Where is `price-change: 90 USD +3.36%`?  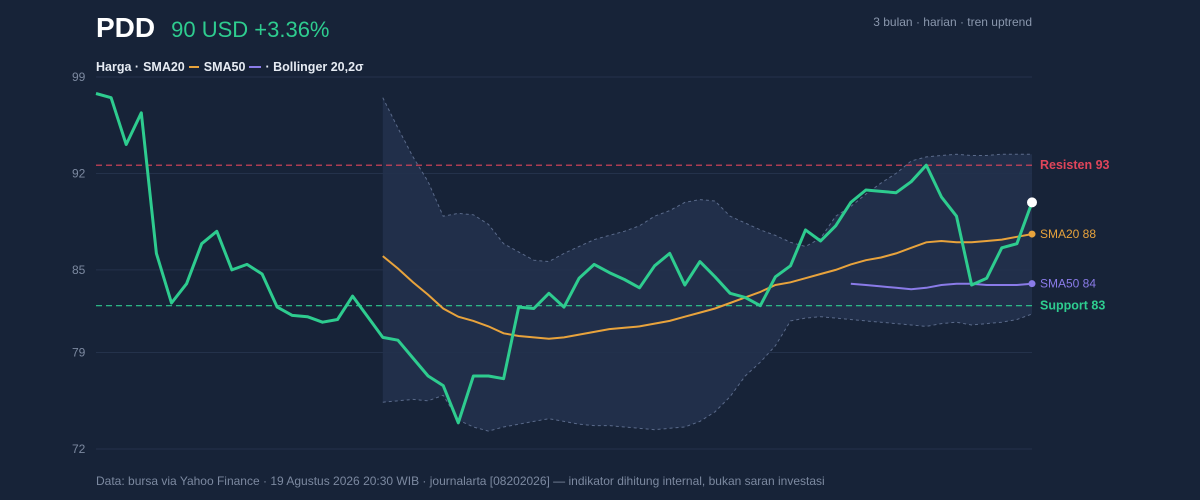 price-change: 90 USD +3.36% is located at coordinates (250, 29).